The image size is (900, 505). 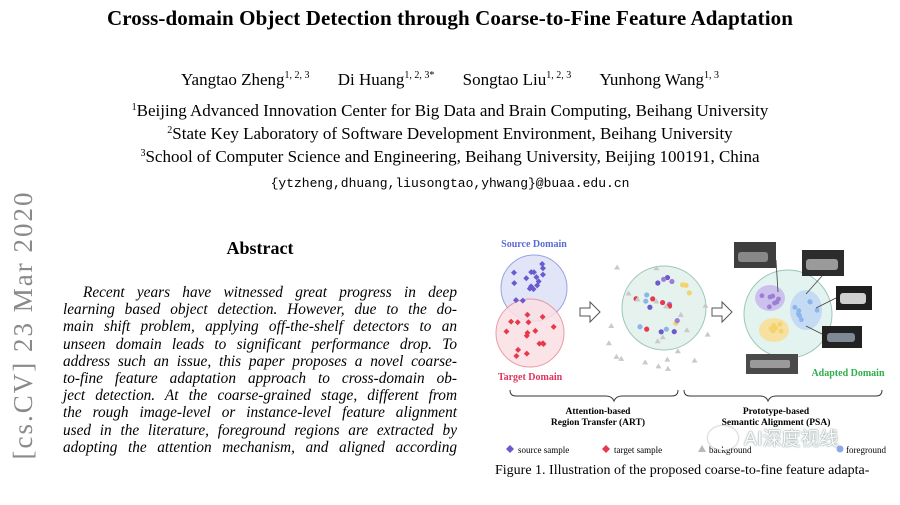 What do you see at coordinates (606, 449) in the screenshot?
I see `target-legend-marker` at bounding box center [606, 449].